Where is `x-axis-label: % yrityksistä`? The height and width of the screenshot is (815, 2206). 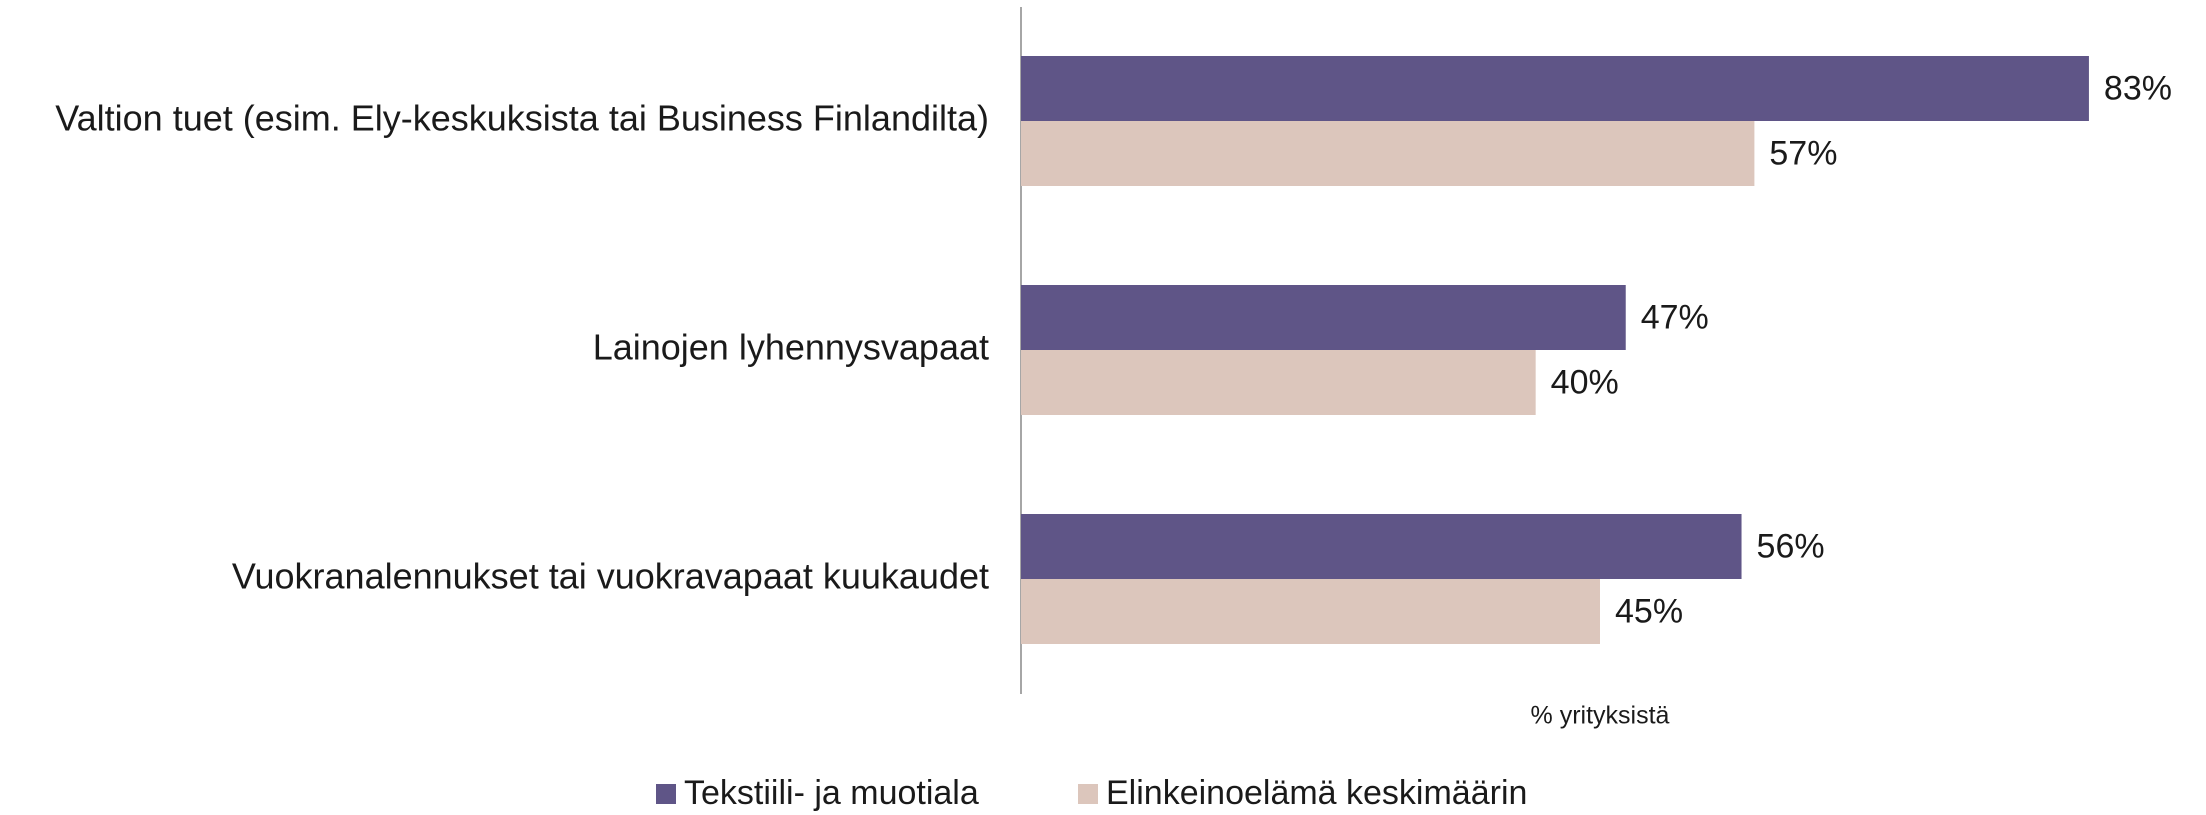
x-axis-label: % yrityksistä is located at coordinates (1600, 716).